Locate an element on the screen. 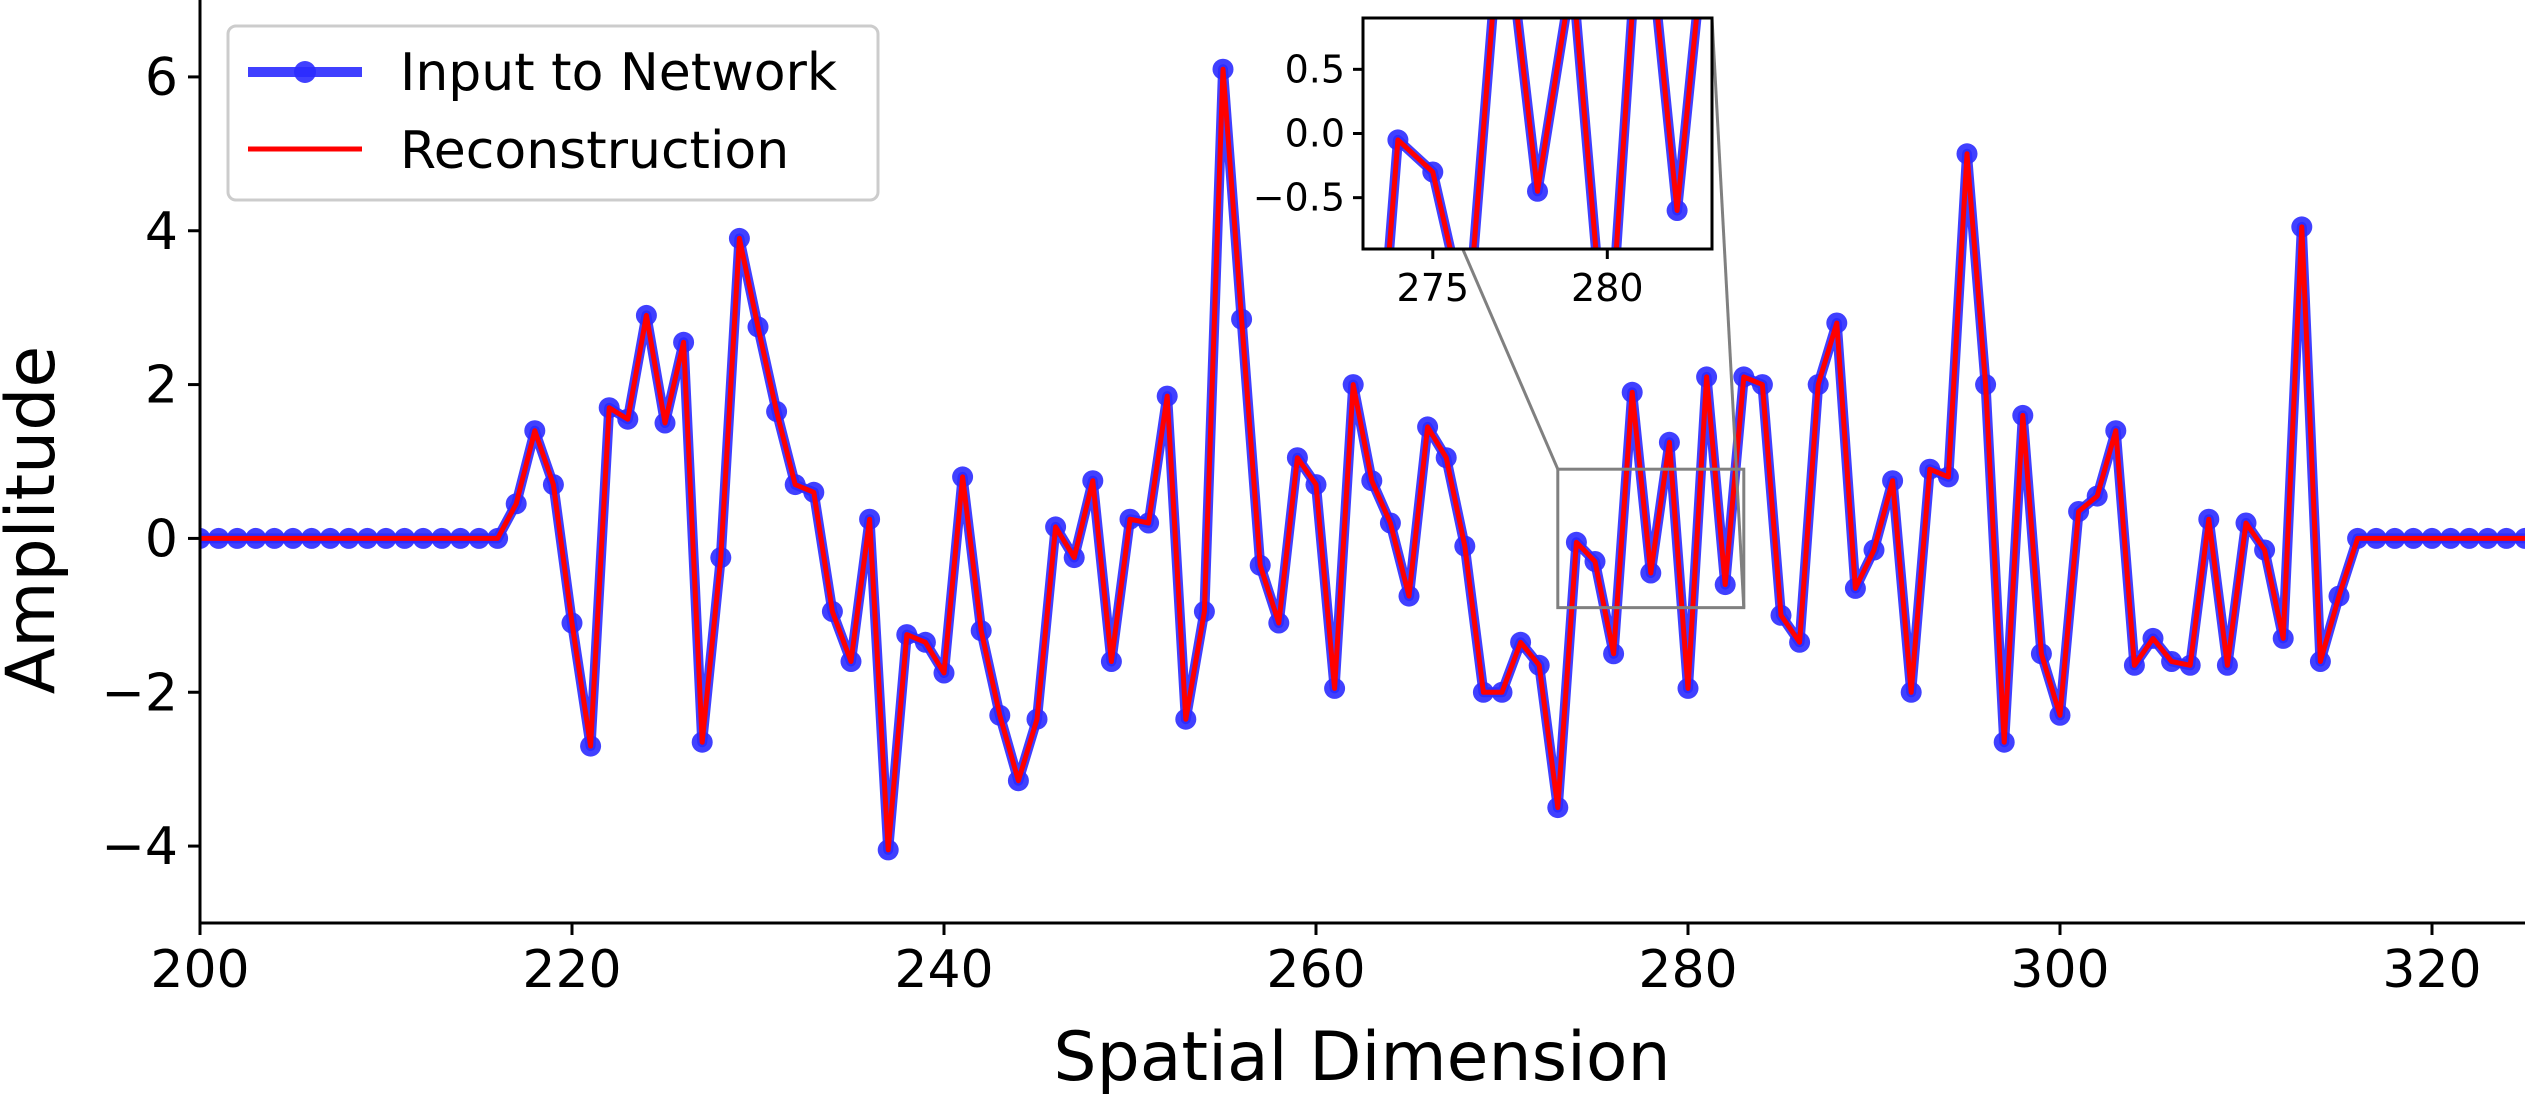 The image size is (2525, 1095). y-tick-label: −2 is located at coordinates (139, 693).